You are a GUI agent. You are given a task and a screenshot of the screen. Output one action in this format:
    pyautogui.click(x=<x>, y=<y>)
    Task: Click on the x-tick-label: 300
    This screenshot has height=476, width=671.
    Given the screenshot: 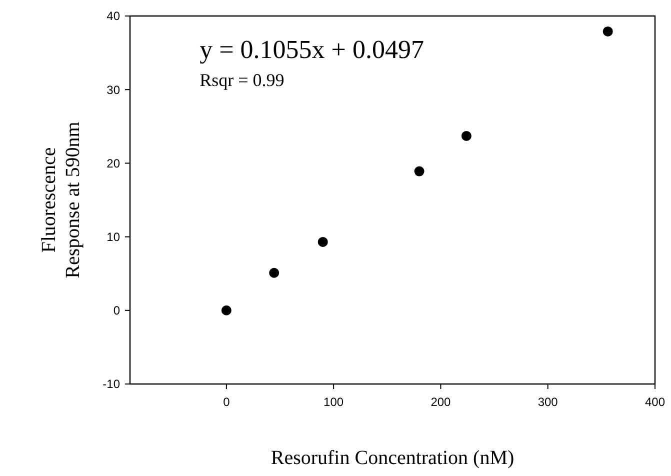 What is the action you would take?
    pyautogui.click(x=548, y=402)
    